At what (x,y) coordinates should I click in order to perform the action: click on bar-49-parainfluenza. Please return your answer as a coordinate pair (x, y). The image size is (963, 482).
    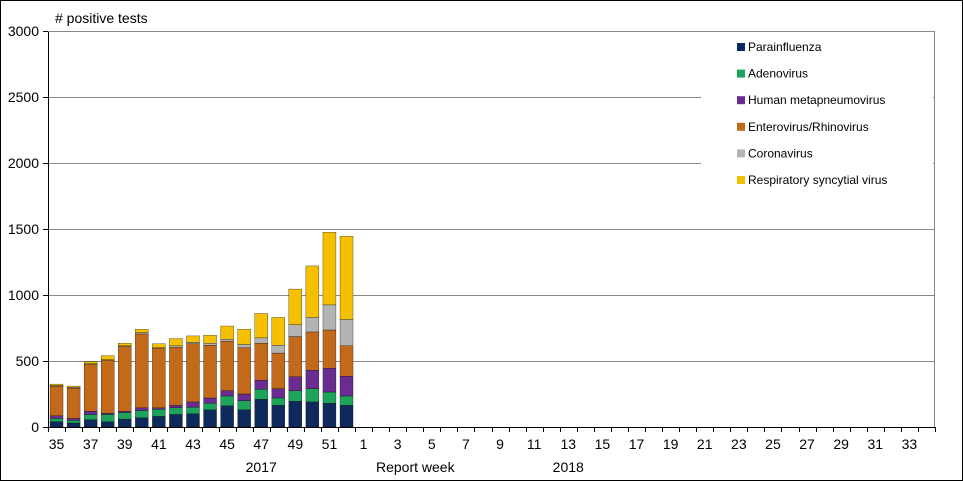
    Looking at the image, I should click on (295, 414).